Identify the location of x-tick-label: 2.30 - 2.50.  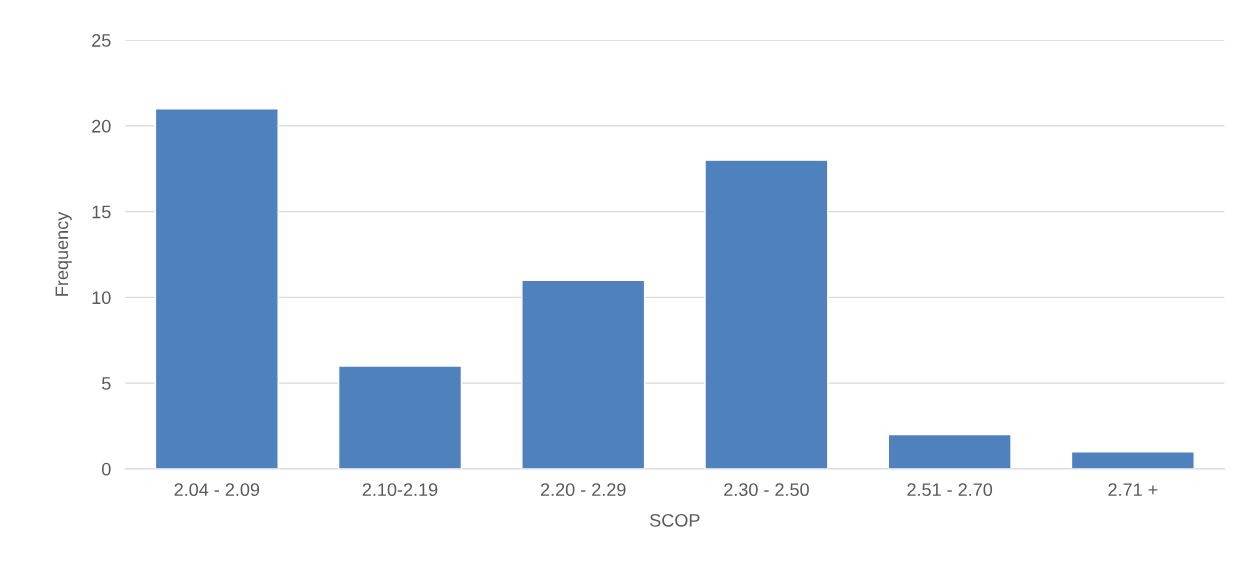
(766, 490).